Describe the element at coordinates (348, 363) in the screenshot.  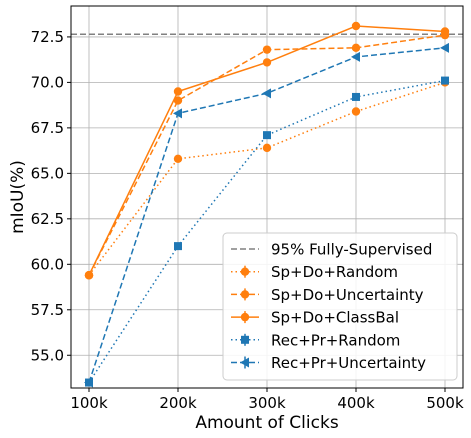
I see `legend-label: Rec+Pr+Uncertainty` at that location.